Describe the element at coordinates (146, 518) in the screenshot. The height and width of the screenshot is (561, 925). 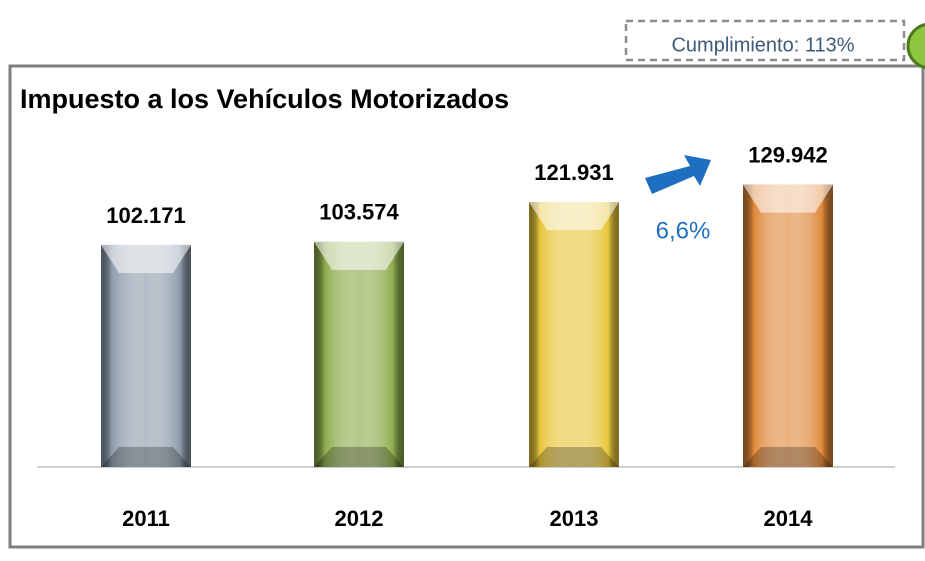
I see `x-tick-label: 2011` at that location.